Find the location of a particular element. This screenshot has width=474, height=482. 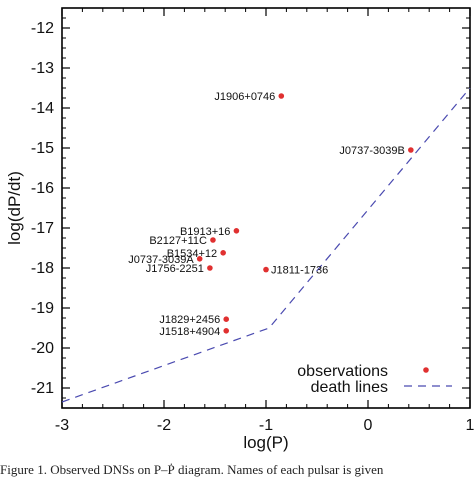

legend-observations-label: observations is located at coordinates (342, 371).